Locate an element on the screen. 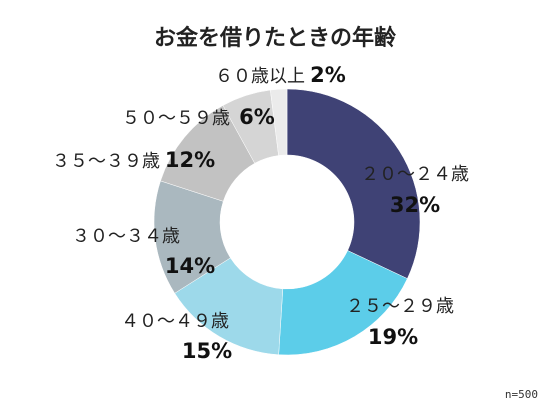 The width and height of the screenshot is (550, 413). slice-value-label: 19% is located at coordinates (393, 337).